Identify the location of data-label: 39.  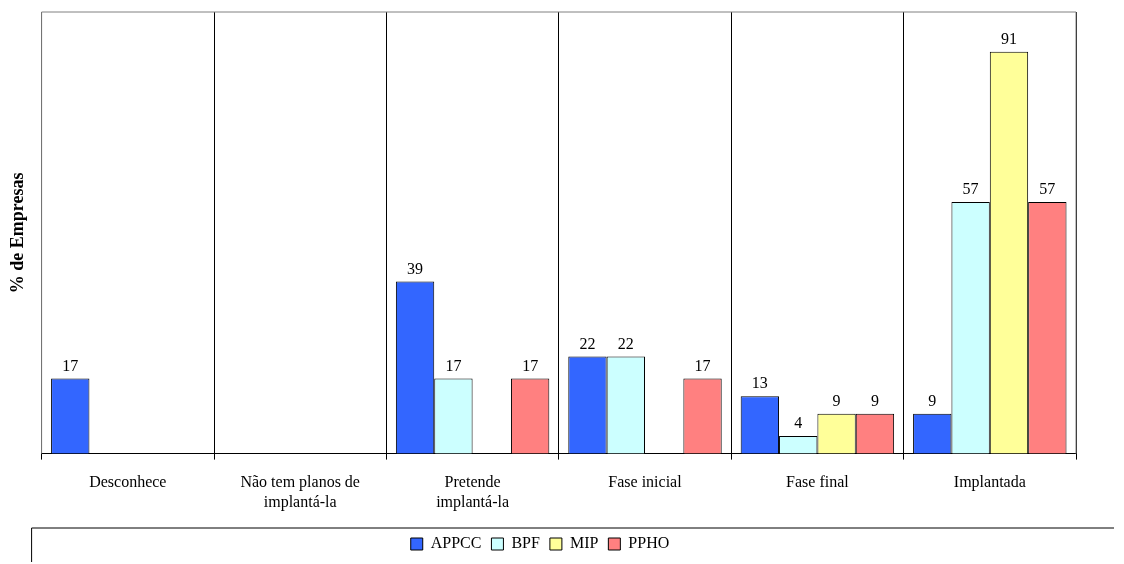
(415, 268).